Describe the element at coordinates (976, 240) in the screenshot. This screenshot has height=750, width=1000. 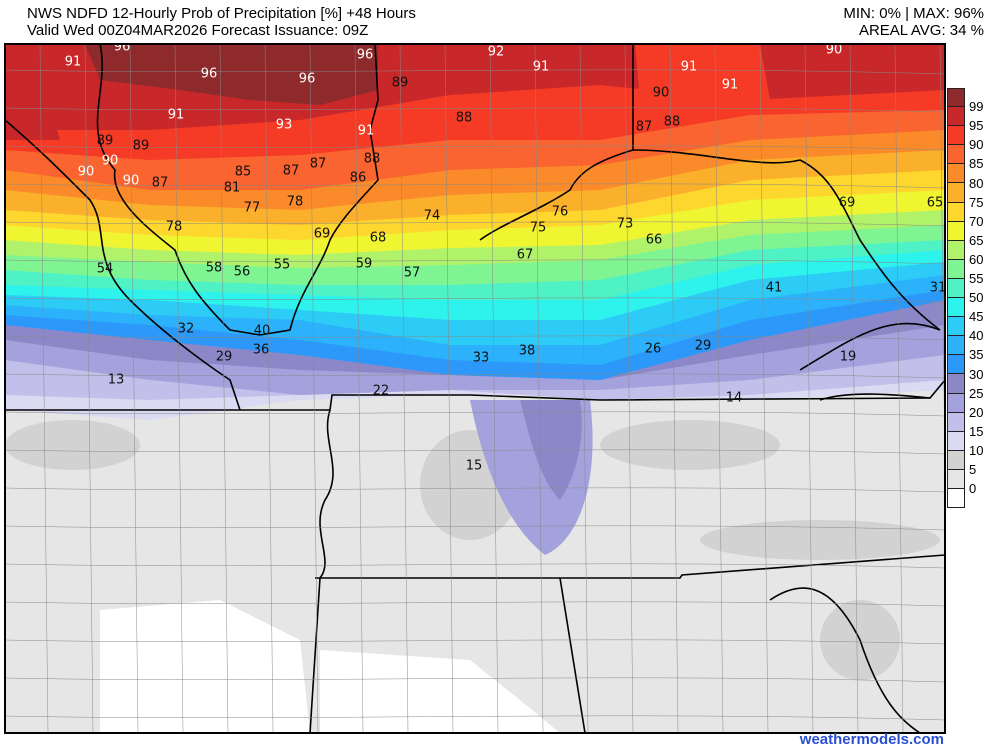
I see `legend-tick-label: 65` at that location.